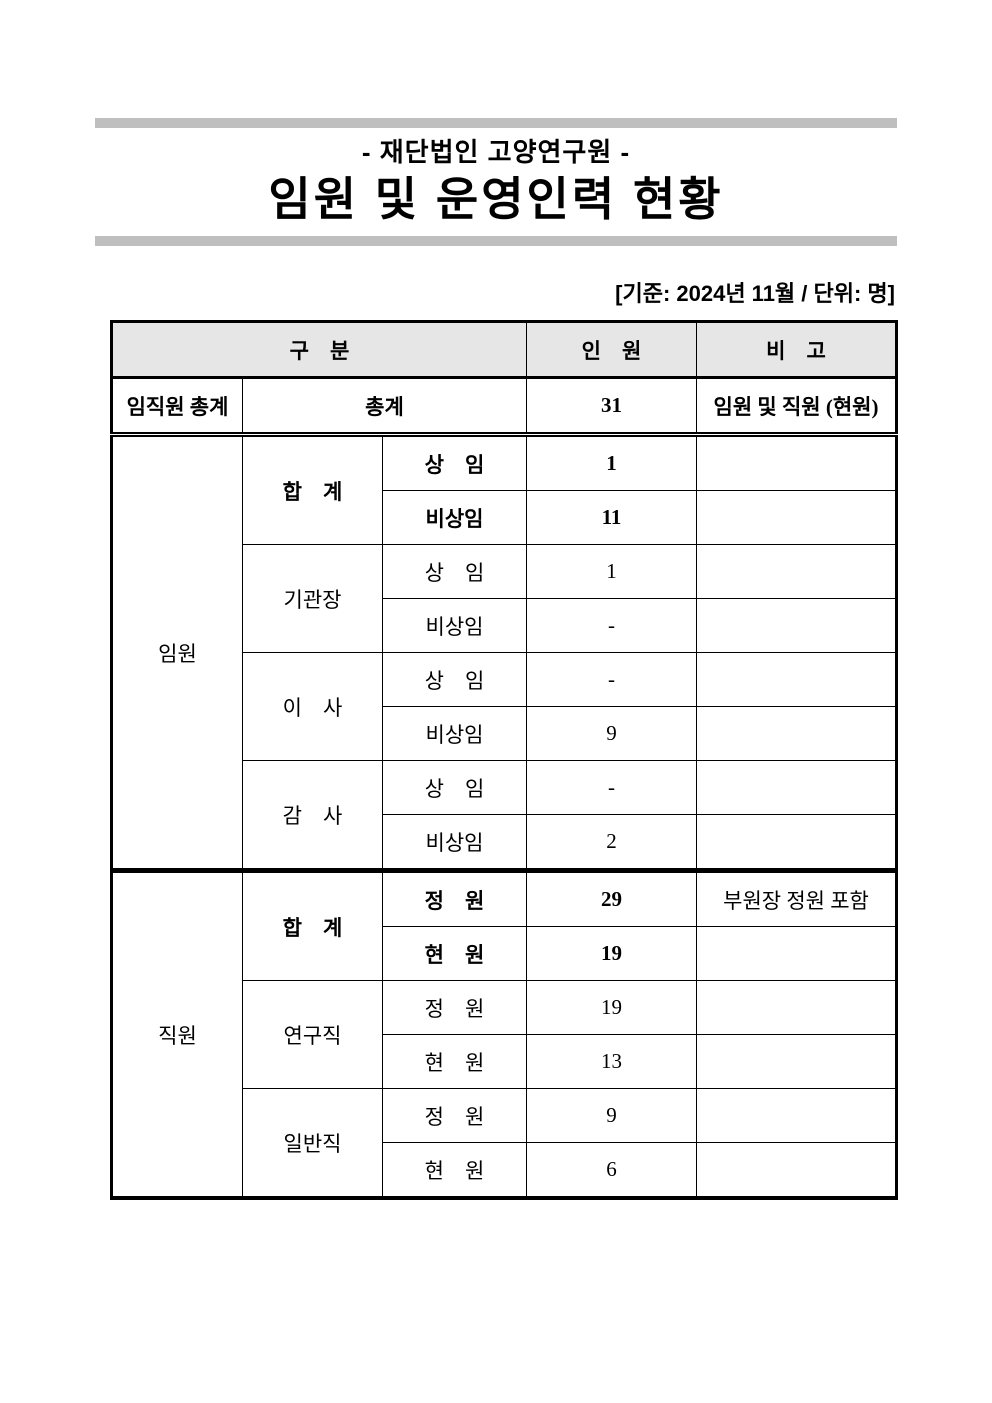  Describe the element at coordinates (611, 407) in the screenshot. I see `cell-total-value: 31` at that location.